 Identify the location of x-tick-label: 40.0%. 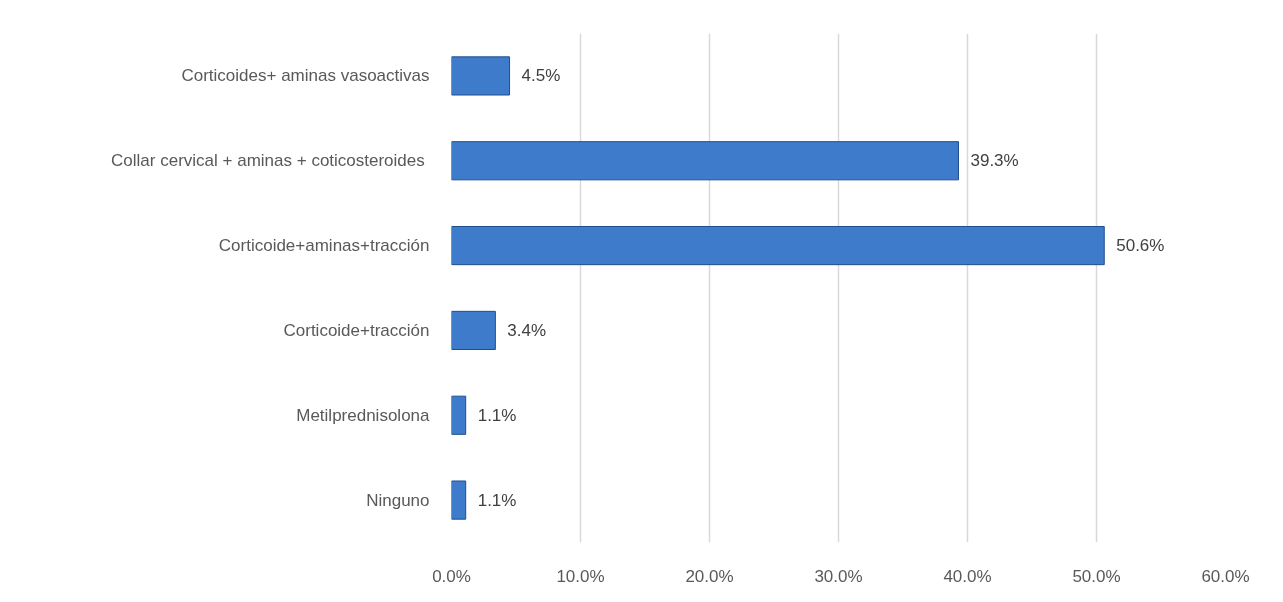
(967, 576).